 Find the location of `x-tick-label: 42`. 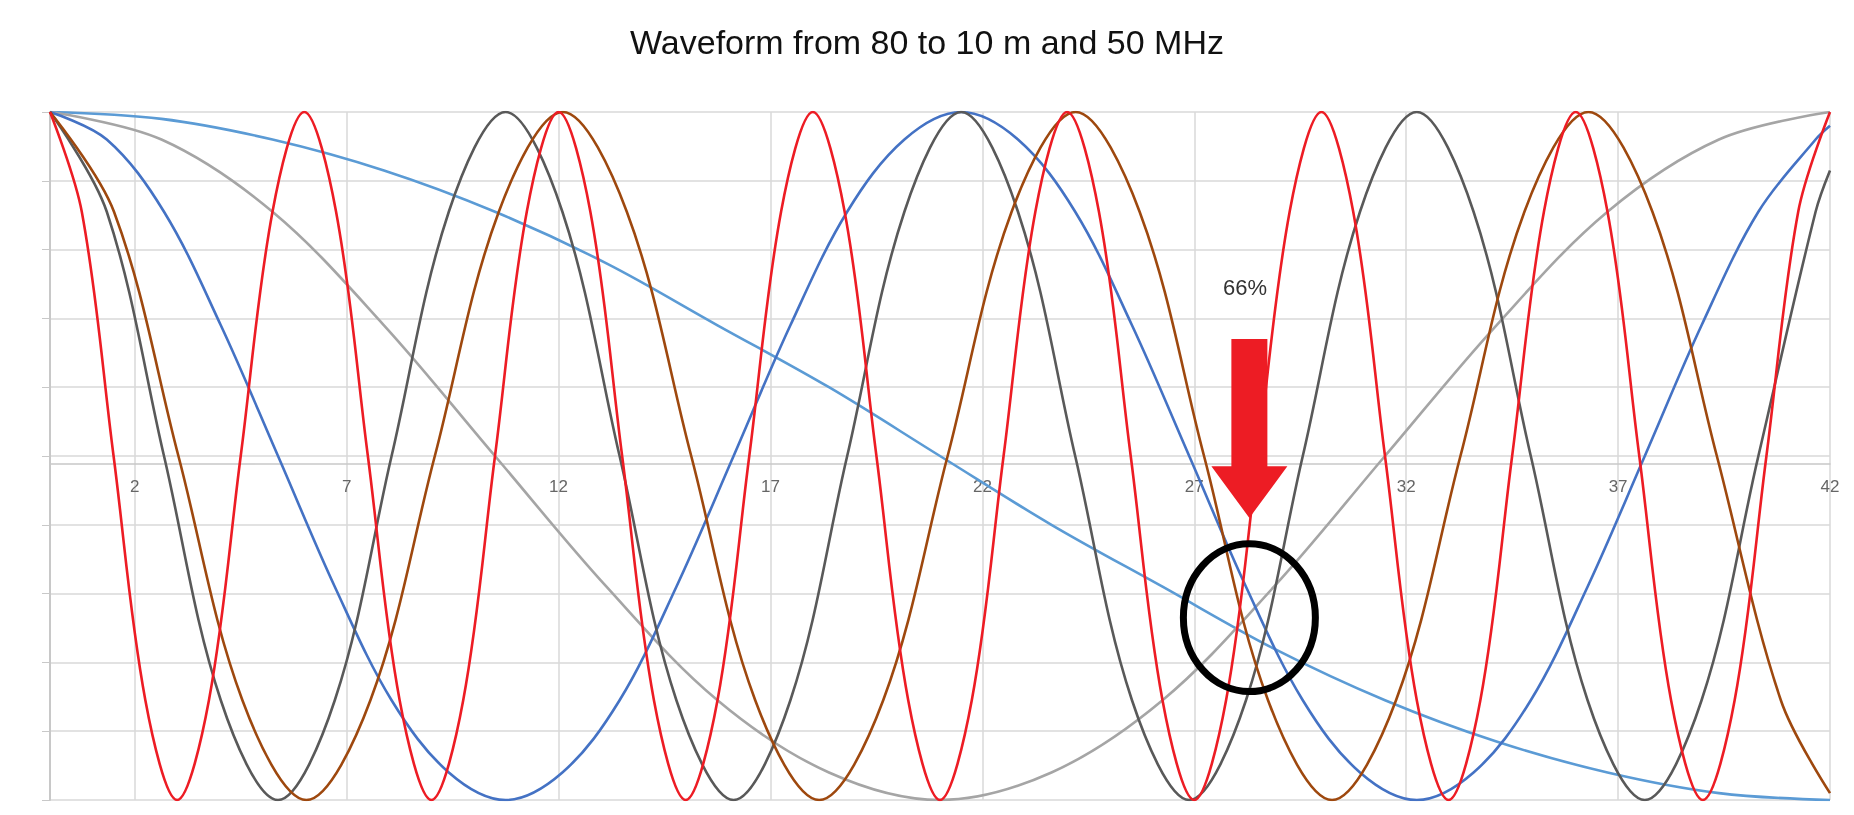

x-tick-label: 42 is located at coordinates (1830, 486).